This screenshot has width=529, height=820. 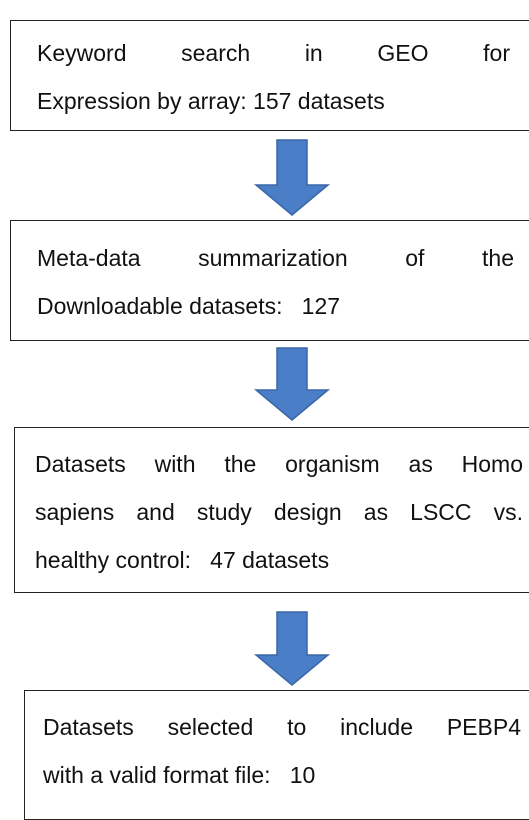 I want to click on step-text: sapiens and study design as LSCC vs., so click(x=279, y=512).